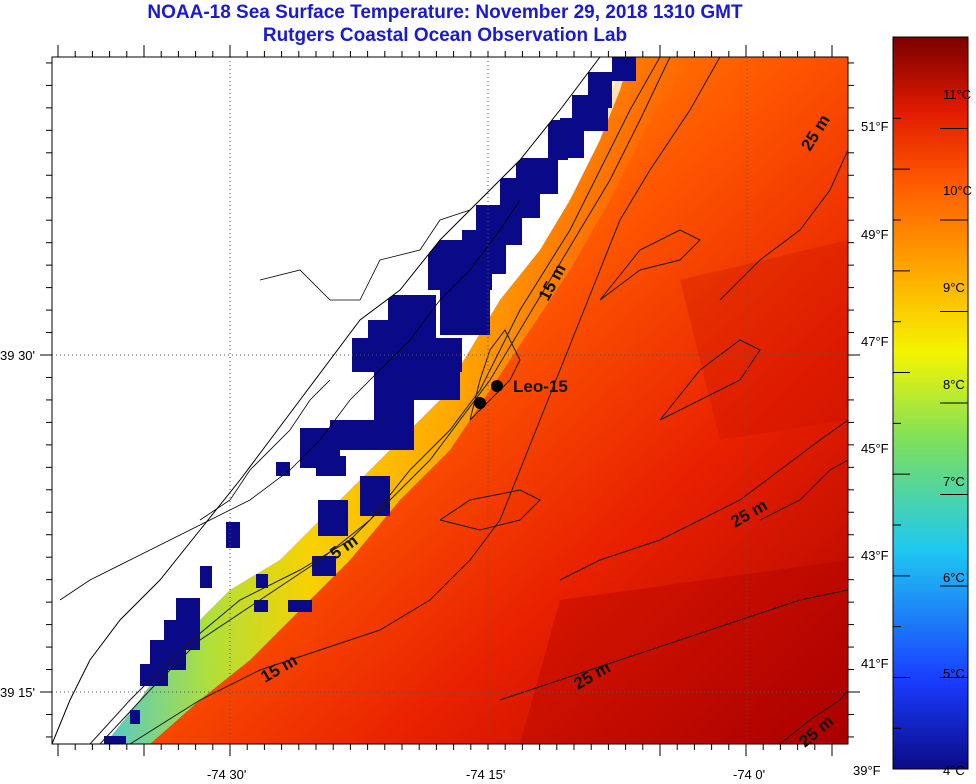 The width and height of the screenshot is (976, 784). What do you see at coordinates (954, 384) in the screenshot?
I see `colorbar-c-label: 8°C` at bounding box center [954, 384].